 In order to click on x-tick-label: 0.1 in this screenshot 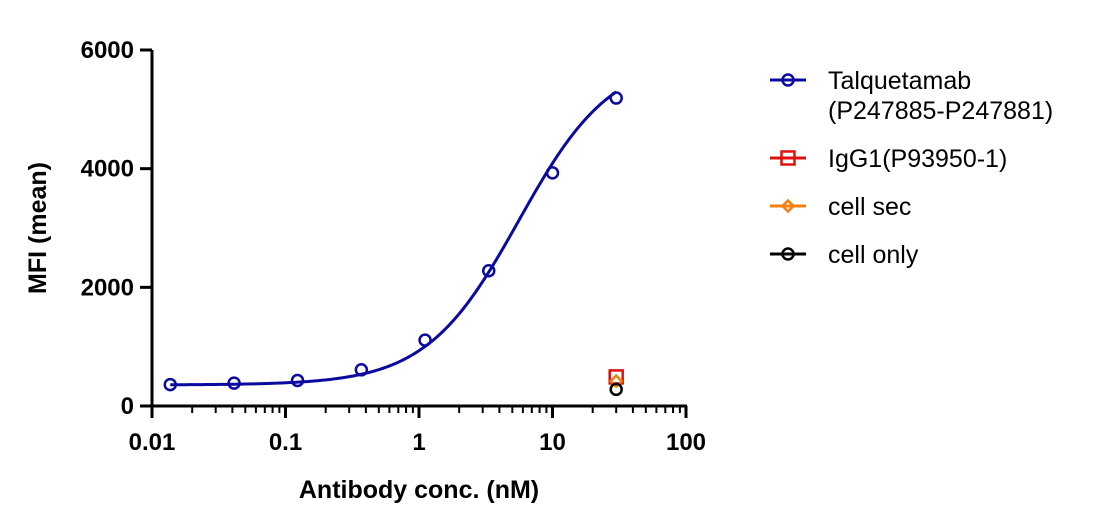, I will do `click(285, 442)`.